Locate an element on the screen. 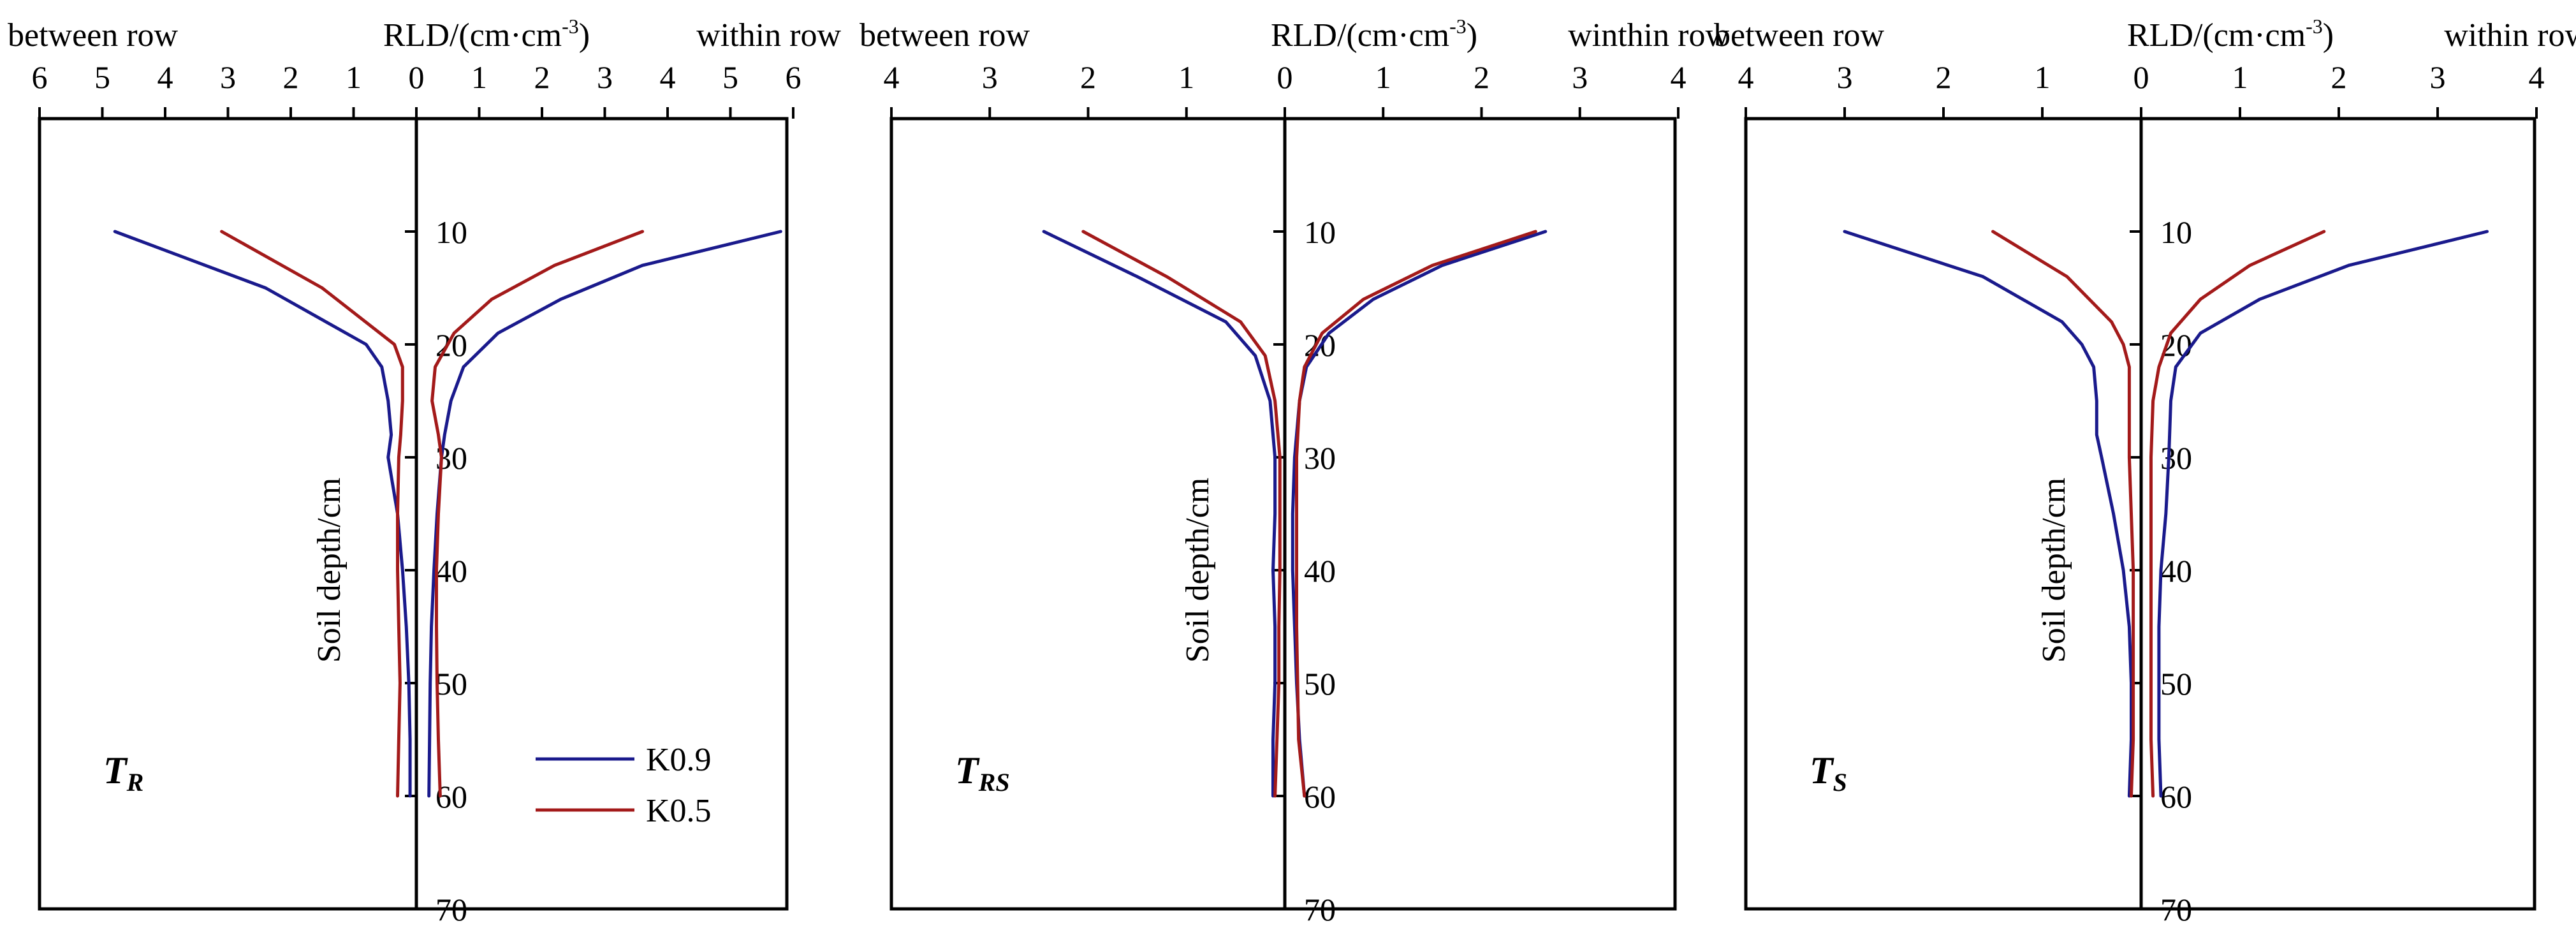 The image size is (2576, 928). panel-label: TS is located at coordinates (1829, 773).